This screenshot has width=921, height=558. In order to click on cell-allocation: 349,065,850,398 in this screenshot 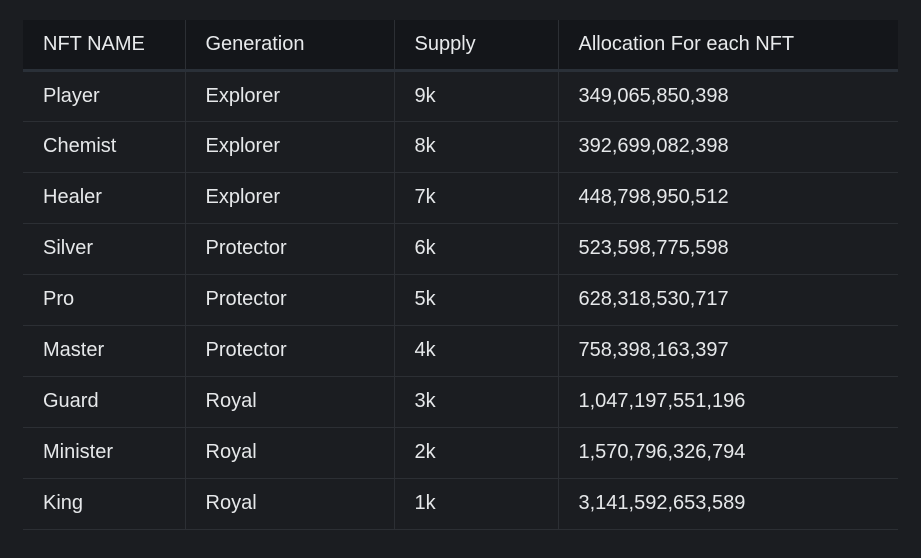, I will do `click(728, 96)`.